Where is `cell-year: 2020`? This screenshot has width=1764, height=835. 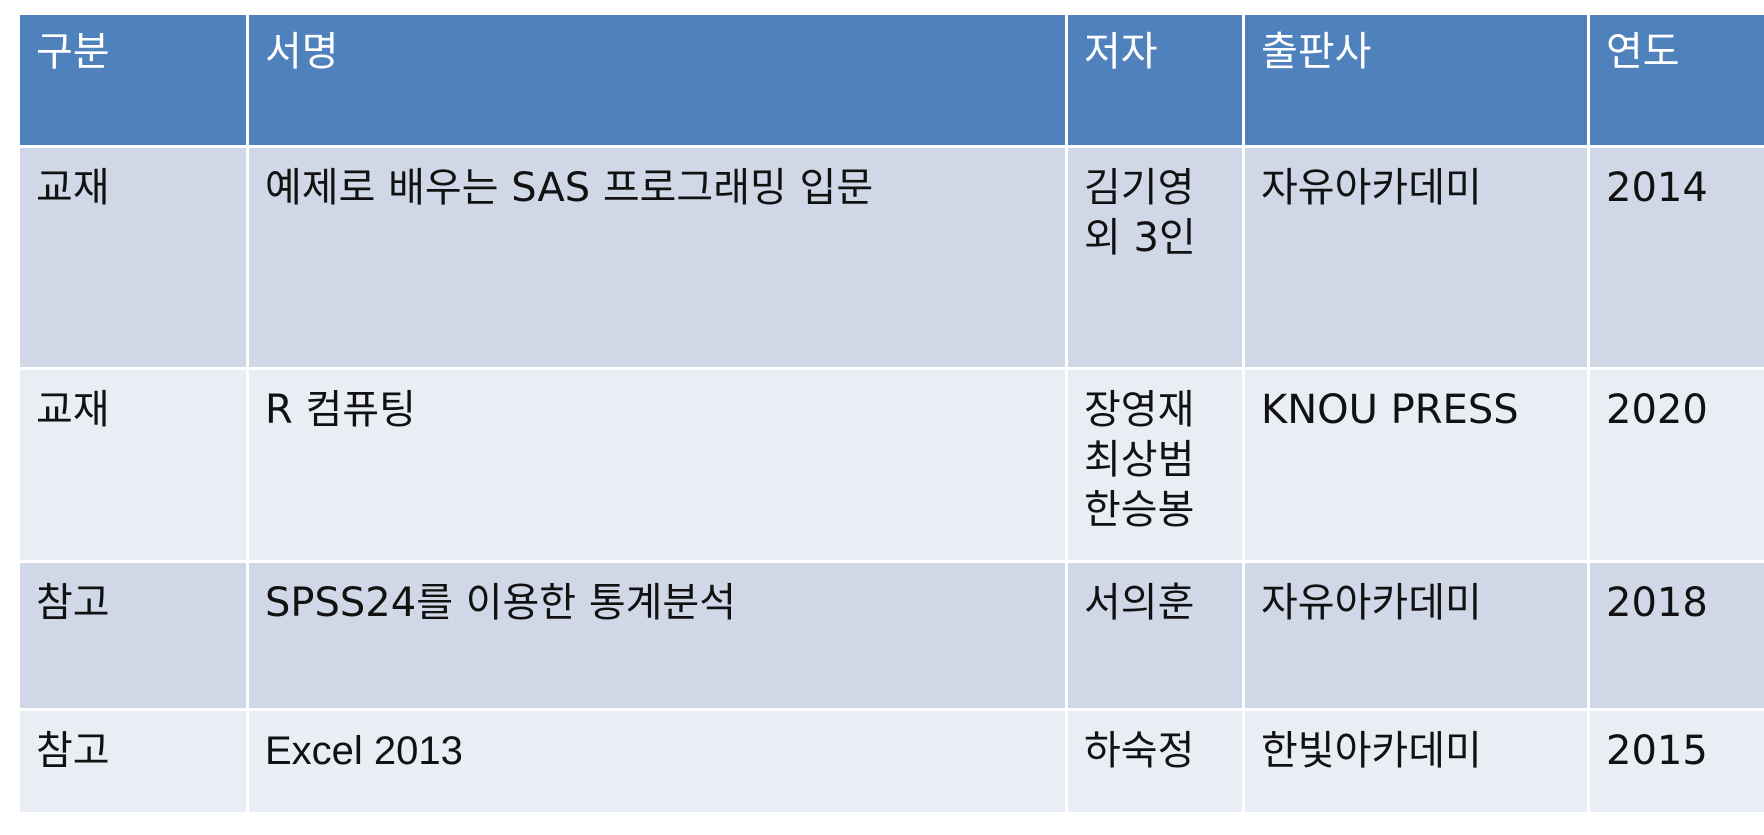 cell-year: 2020 is located at coordinates (1675, 465).